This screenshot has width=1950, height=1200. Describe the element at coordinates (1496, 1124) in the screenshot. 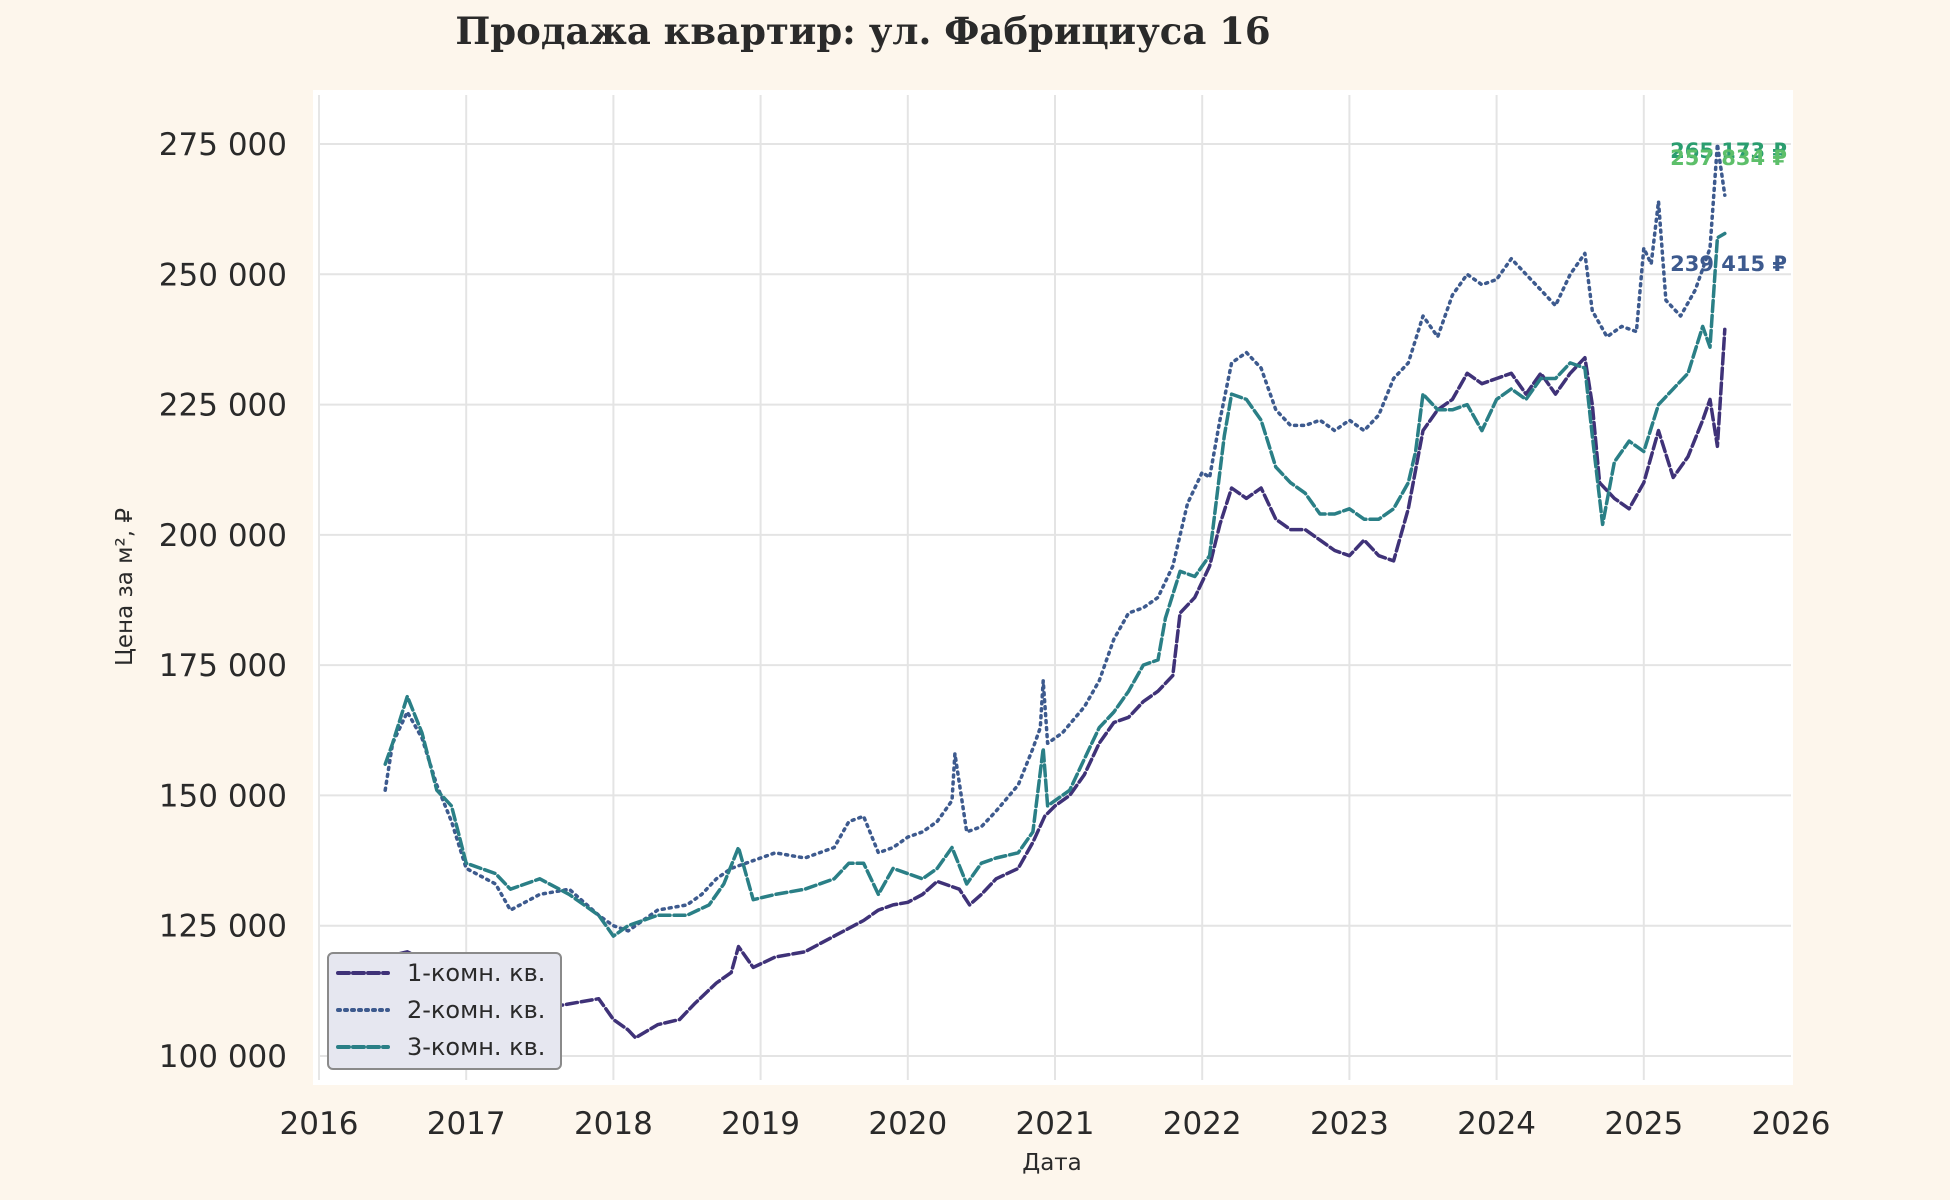

I see `x-tick-label: 2024` at that location.